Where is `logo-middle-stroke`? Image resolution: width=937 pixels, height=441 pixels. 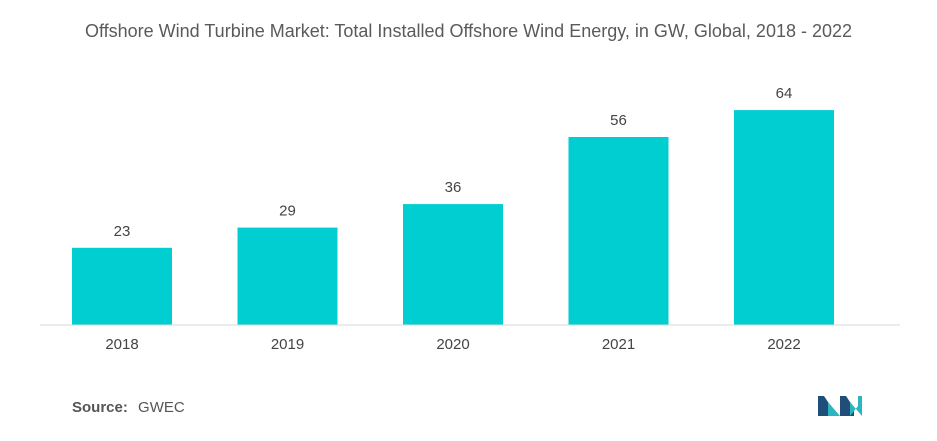 logo-middle-stroke is located at coordinates (834, 409).